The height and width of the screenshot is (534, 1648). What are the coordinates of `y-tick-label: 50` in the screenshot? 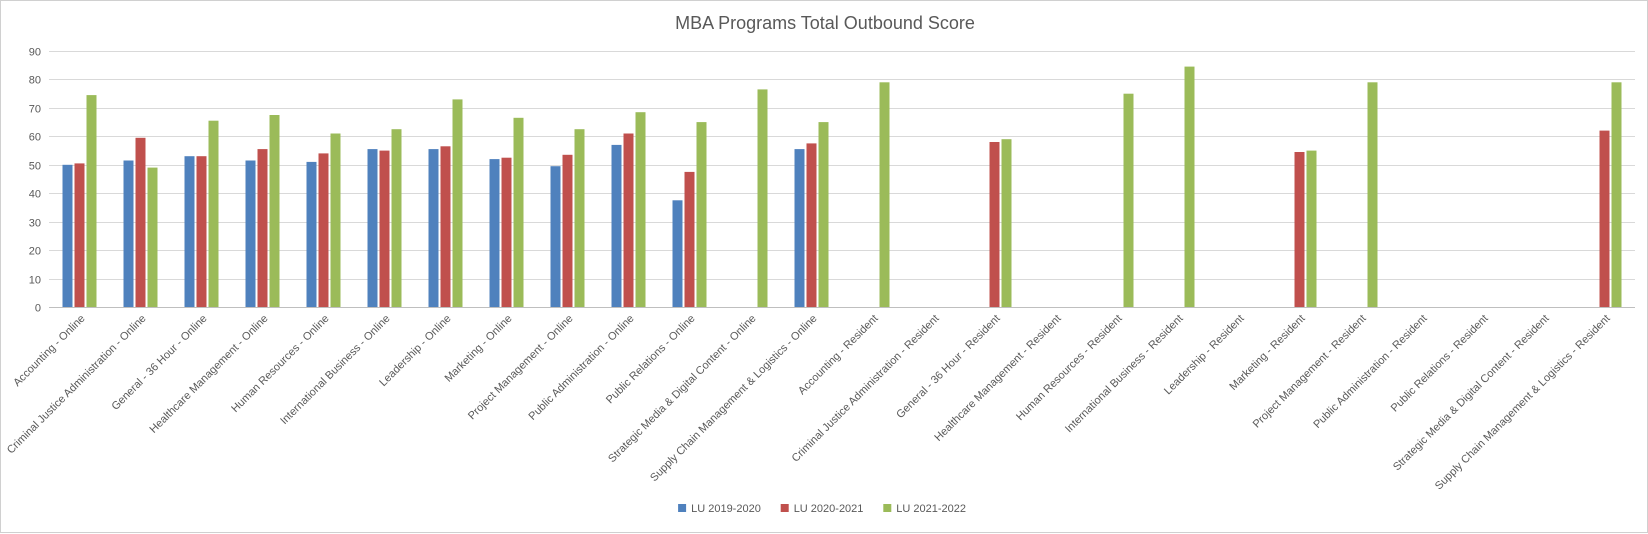 It's located at (35, 167).